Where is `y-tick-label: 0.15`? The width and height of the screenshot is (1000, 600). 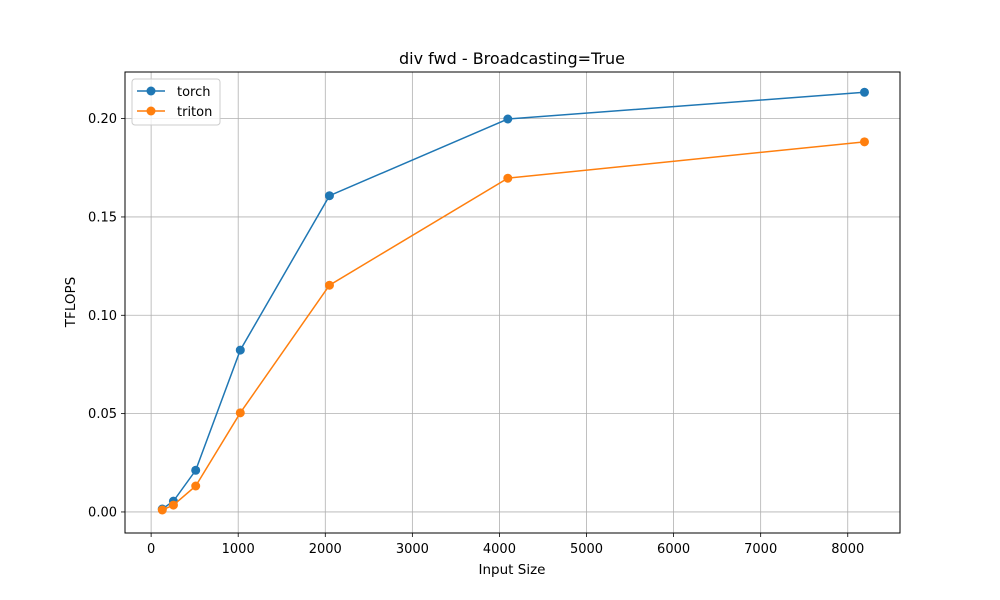 y-tick-label: 0.15 is located at coordinates (102, 217).